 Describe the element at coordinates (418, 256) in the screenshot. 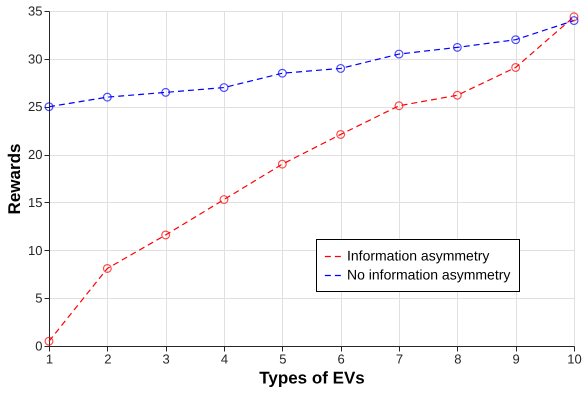

I see `legend-label: Information asymmetry` at that location.